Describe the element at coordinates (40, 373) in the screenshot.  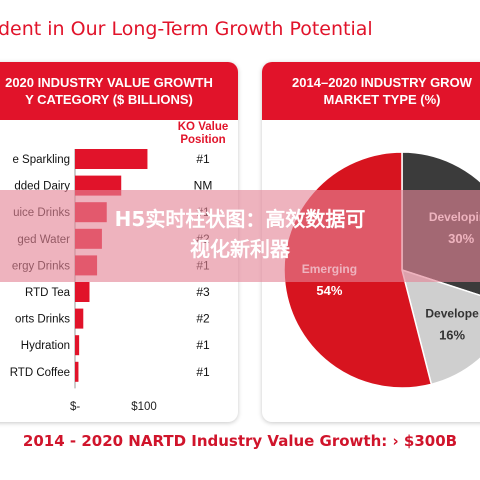
I see `bar-category-label: RTD Coffee` at that location.